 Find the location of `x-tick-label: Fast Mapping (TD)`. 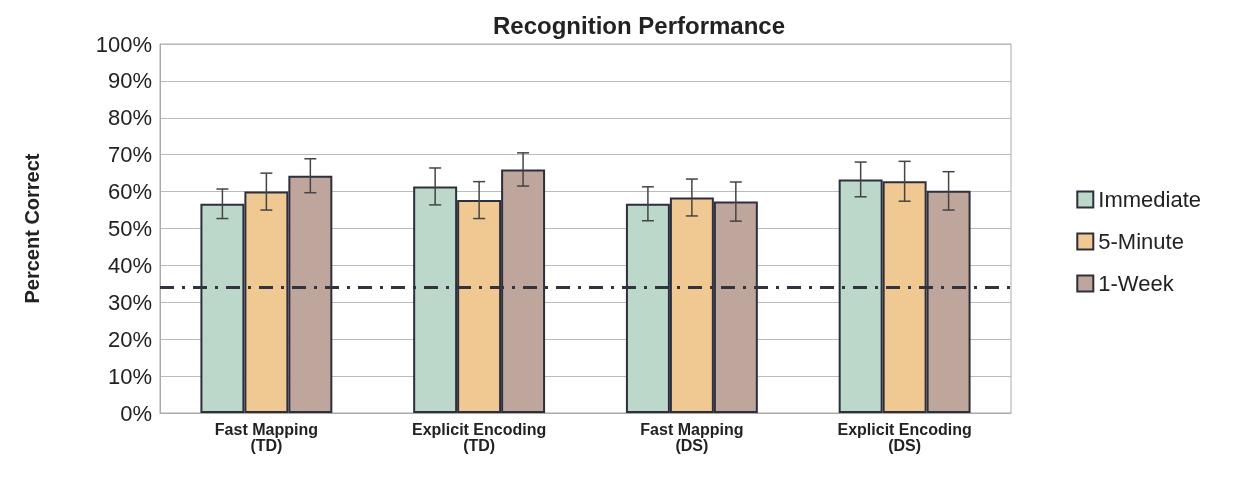

x-tick-label: Fast Mapping (TD) is located at coordinates (266, 437).